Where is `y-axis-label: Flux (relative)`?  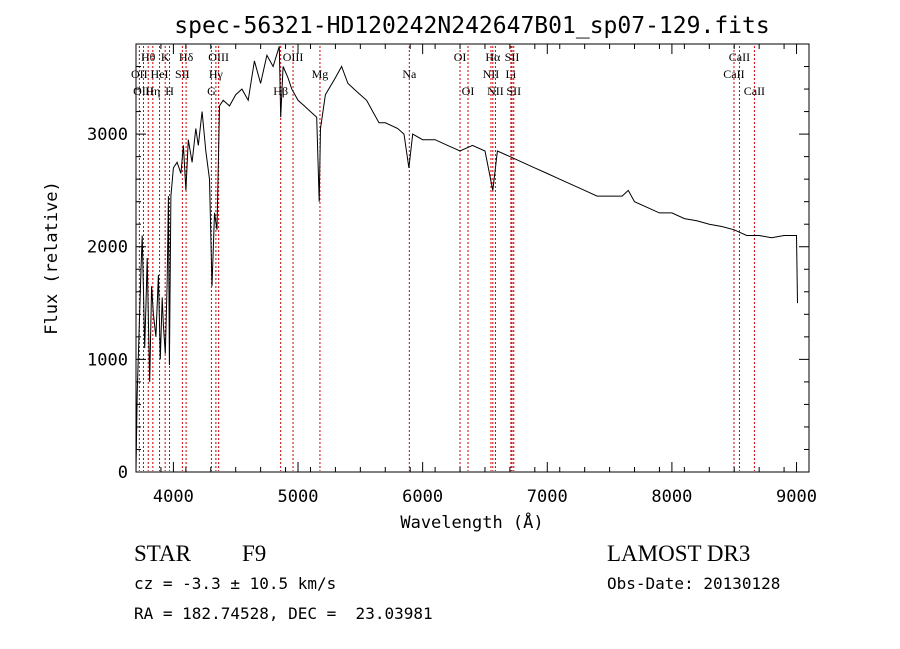
y-axis-label: Flux (relative) is located at coordinates (52, 258).